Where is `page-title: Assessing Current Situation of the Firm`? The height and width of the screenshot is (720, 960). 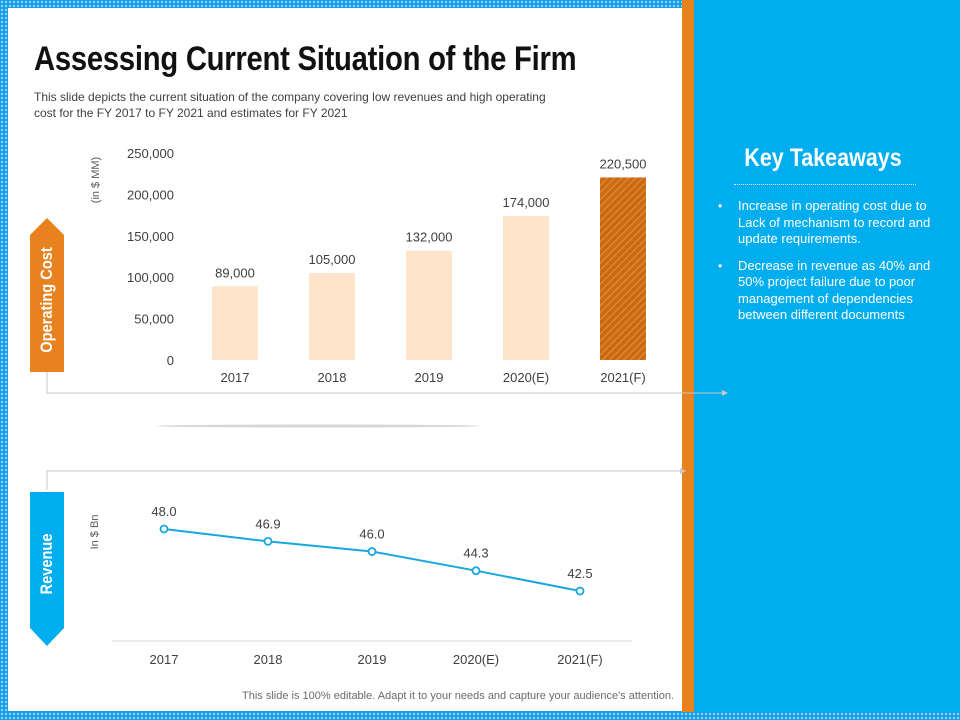 page-title: Assessing Current Situation of the Firm is located at coordinates (305, 59).